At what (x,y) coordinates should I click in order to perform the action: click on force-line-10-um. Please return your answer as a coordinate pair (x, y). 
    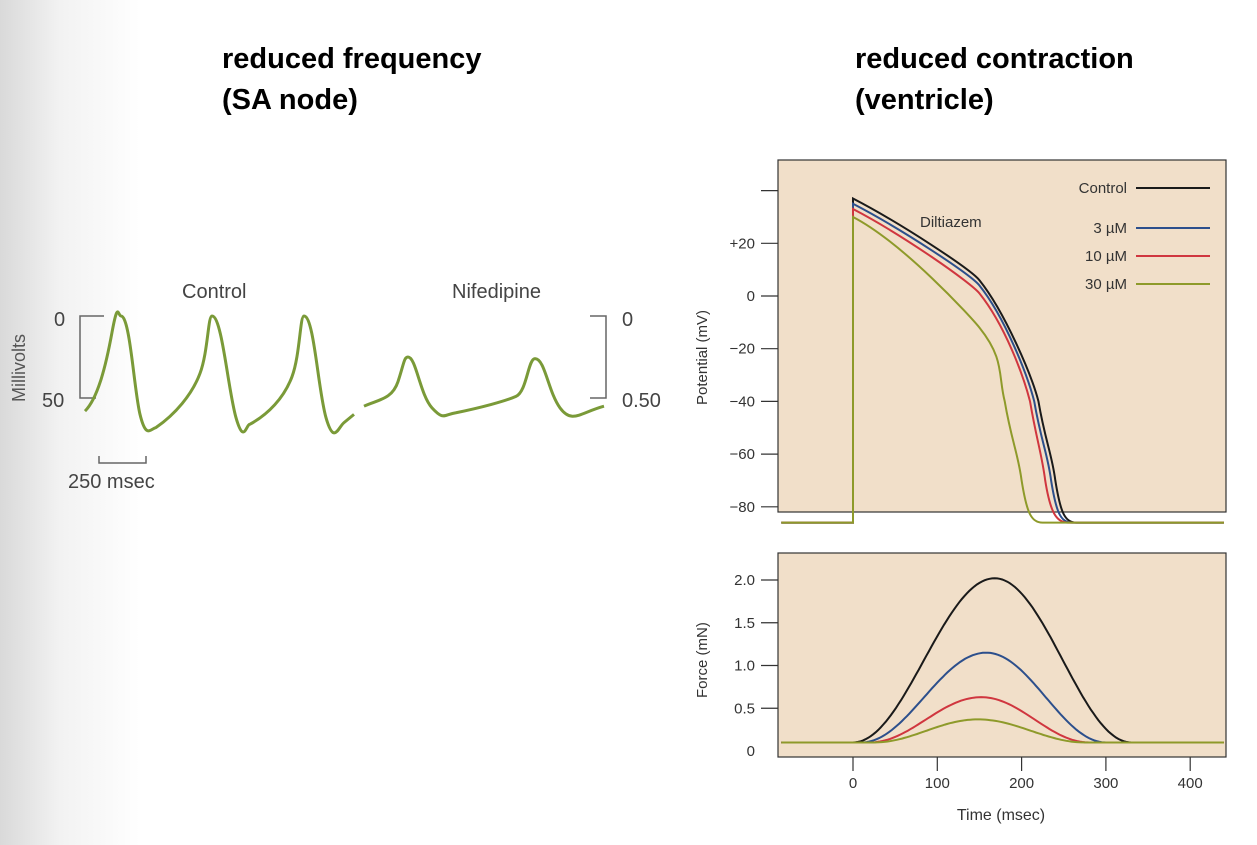
    Looking at the image, I should click on (1002, 720).